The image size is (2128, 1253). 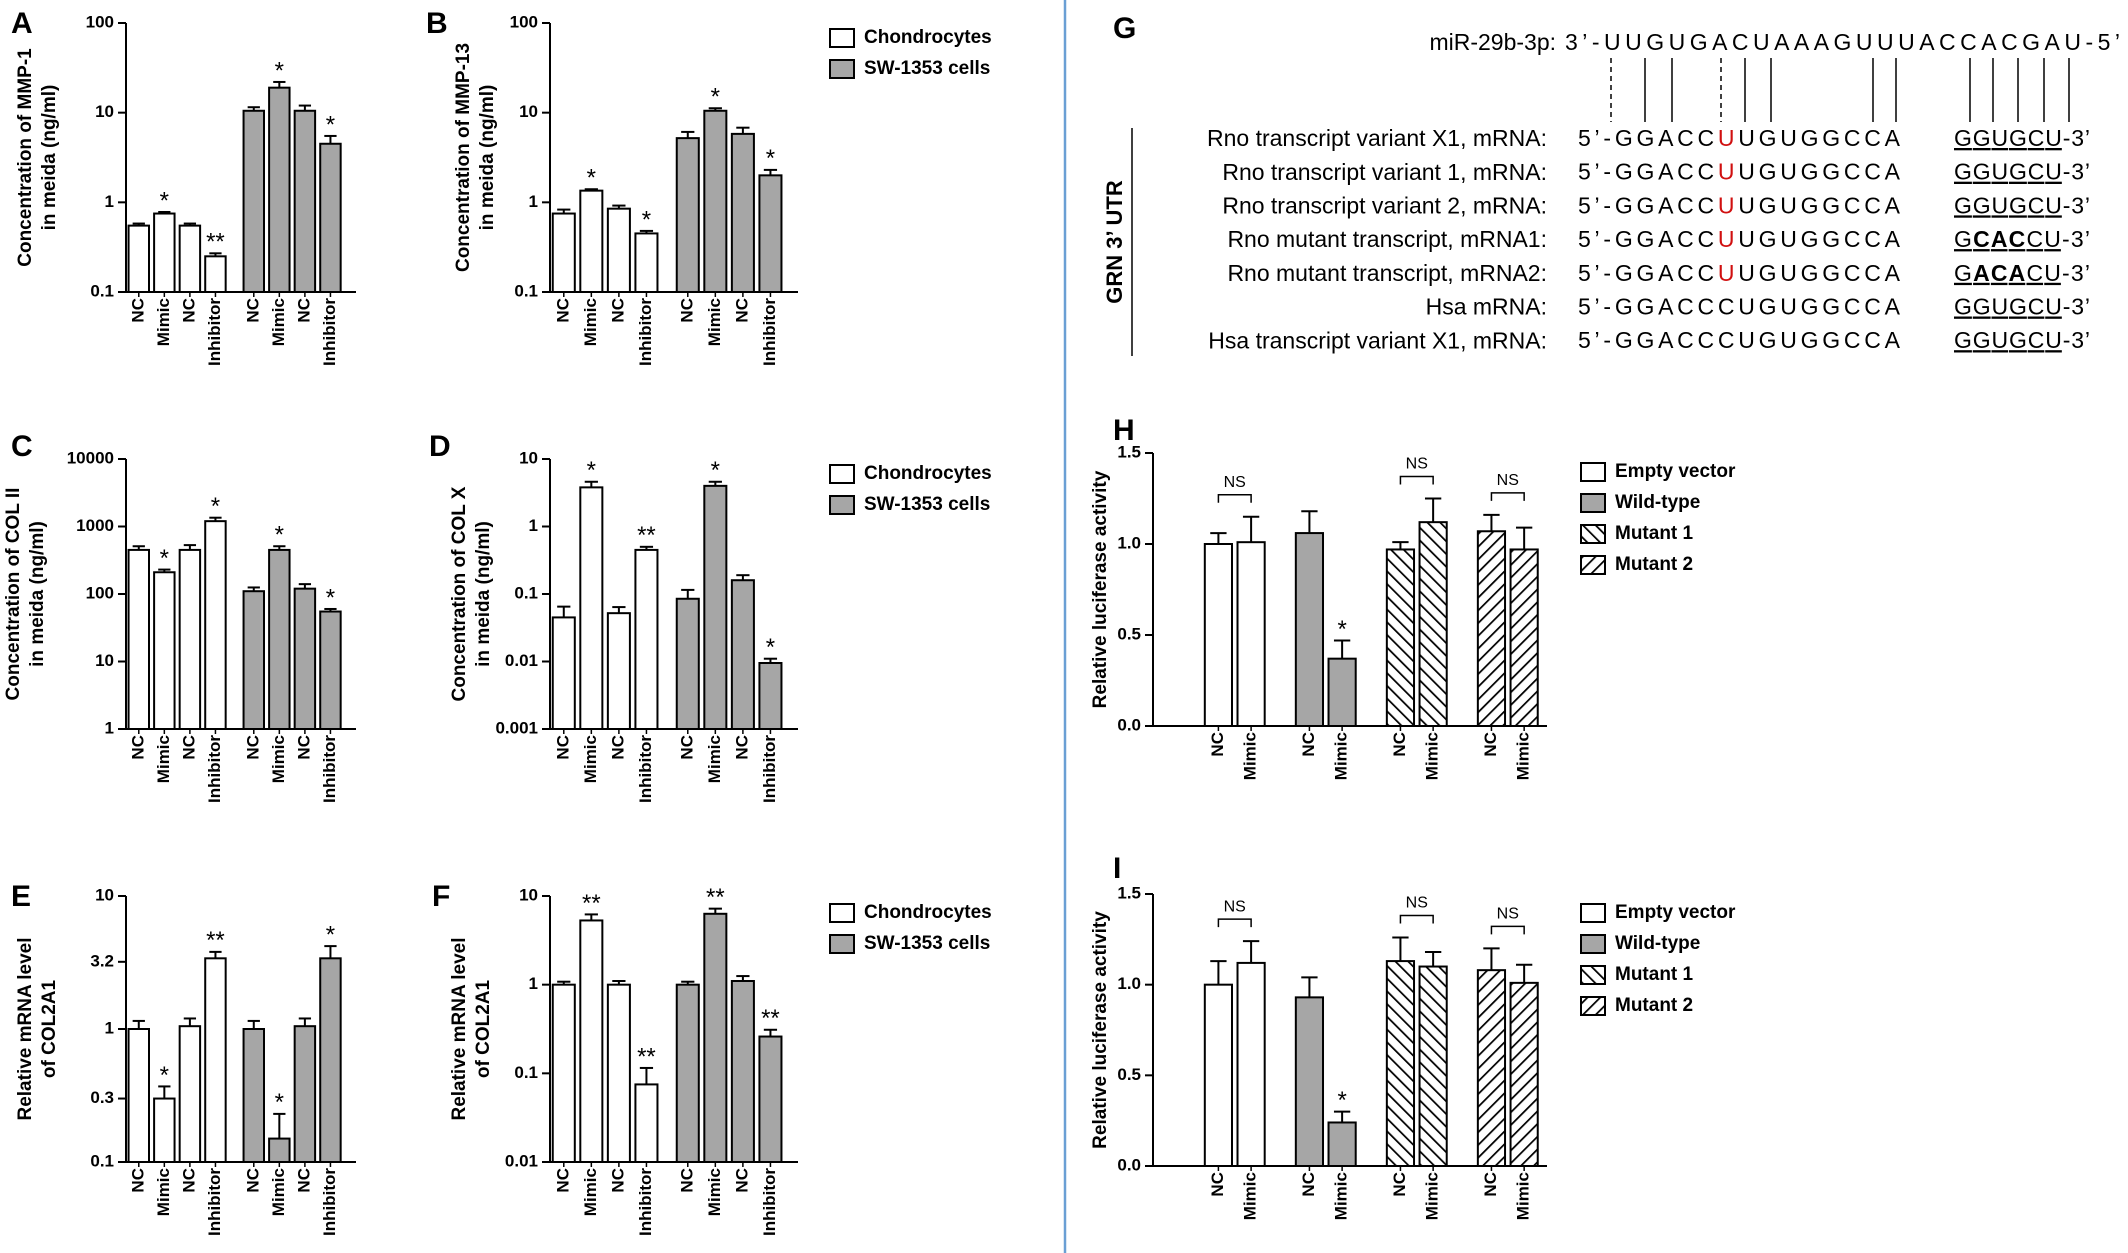 I want to click on y-axis-label: Concentration of COL II, so click(x=13, y=594).